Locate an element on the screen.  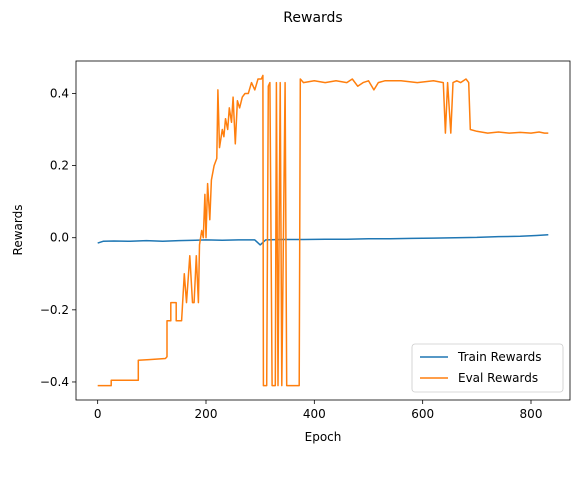
y-tick-label: 0.0 is located at coordinates (59, 238).